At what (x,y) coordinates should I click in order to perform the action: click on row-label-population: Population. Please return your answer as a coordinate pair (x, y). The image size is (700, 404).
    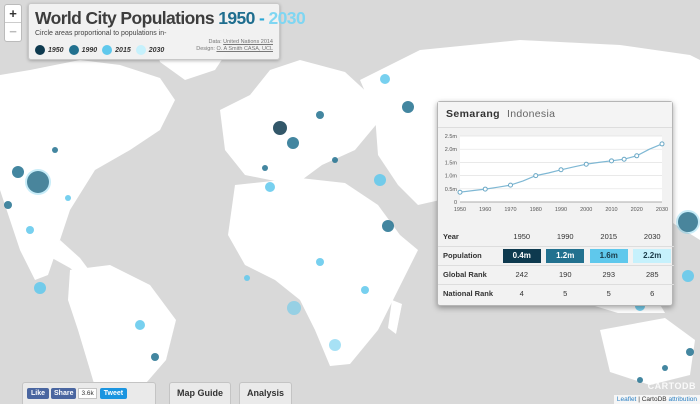
    Looking at the image, I should click on (469, 255).